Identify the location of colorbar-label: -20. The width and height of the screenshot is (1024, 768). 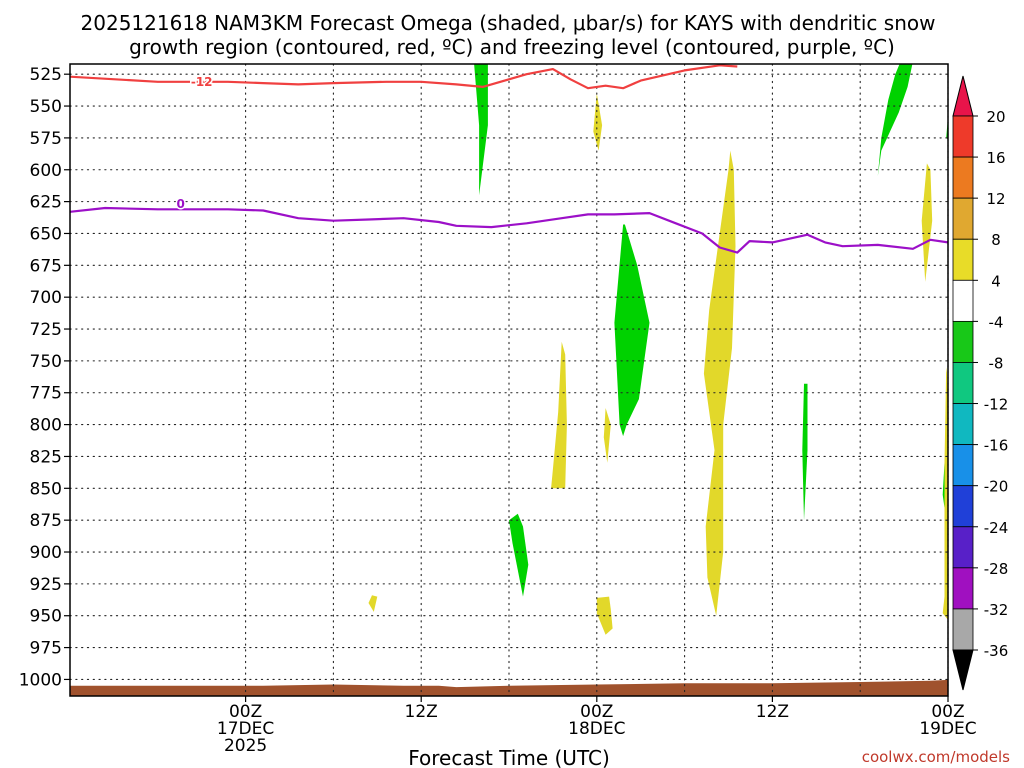
(996, 487).